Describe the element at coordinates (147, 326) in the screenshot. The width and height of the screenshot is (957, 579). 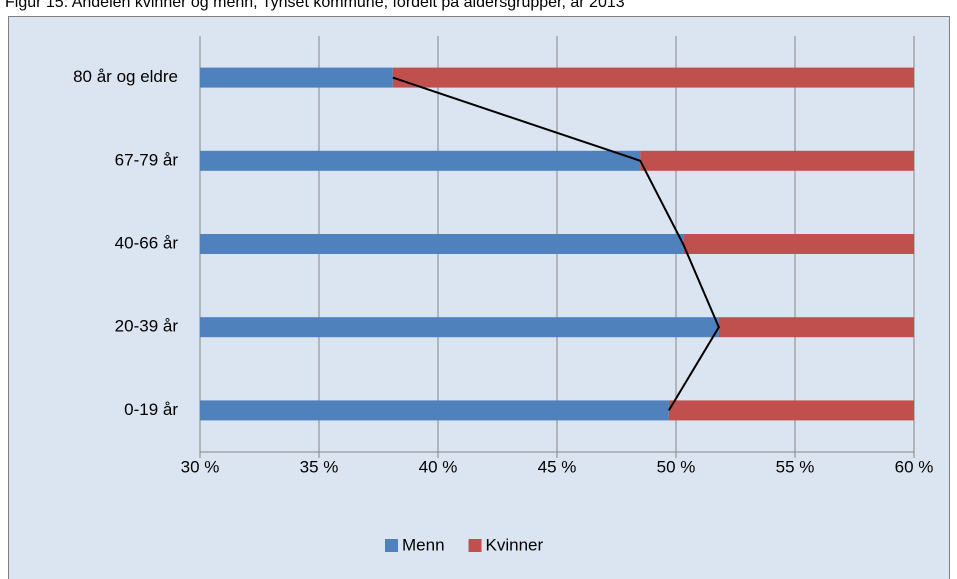
I see `y-tick-label: 20-39 år` at that location.